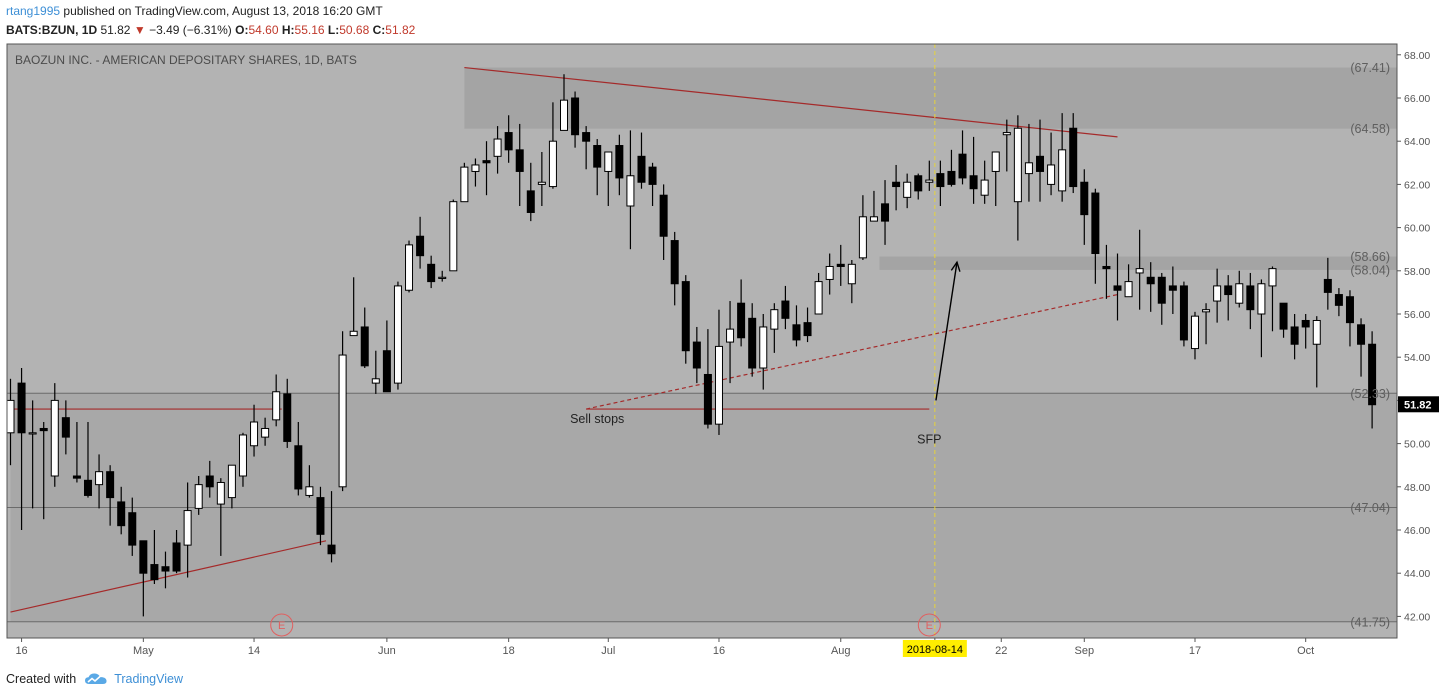 This screenshot has height=696, width=1444. Describe the element at coordinates (608, 651) in the screenshot. I see `time-tick-label: Jul` at that location.